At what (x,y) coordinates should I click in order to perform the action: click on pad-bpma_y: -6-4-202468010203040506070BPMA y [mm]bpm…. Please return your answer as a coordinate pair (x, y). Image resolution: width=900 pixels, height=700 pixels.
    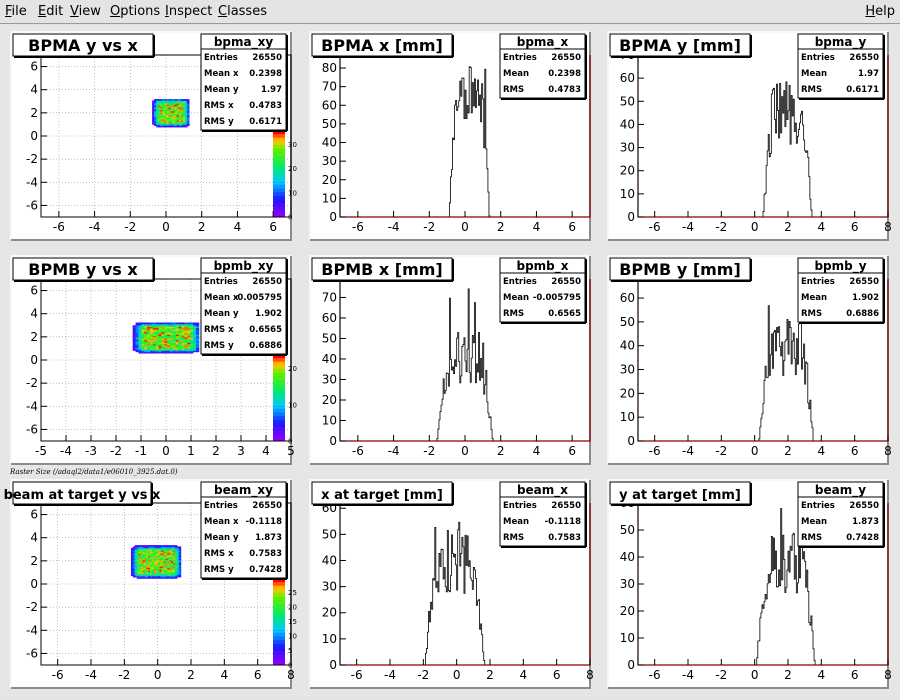
    Looking at the image, I should click on (749, 136).